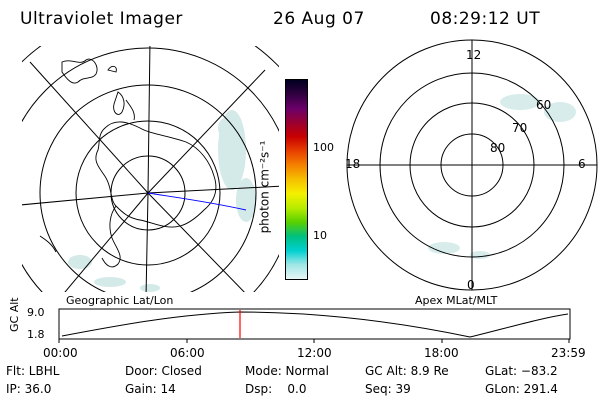 The image size is (600, 400). Describe the element at coordinates (441, 353) in the screenshot. I see `altitude-xtick-1800: 18:00` at that location.